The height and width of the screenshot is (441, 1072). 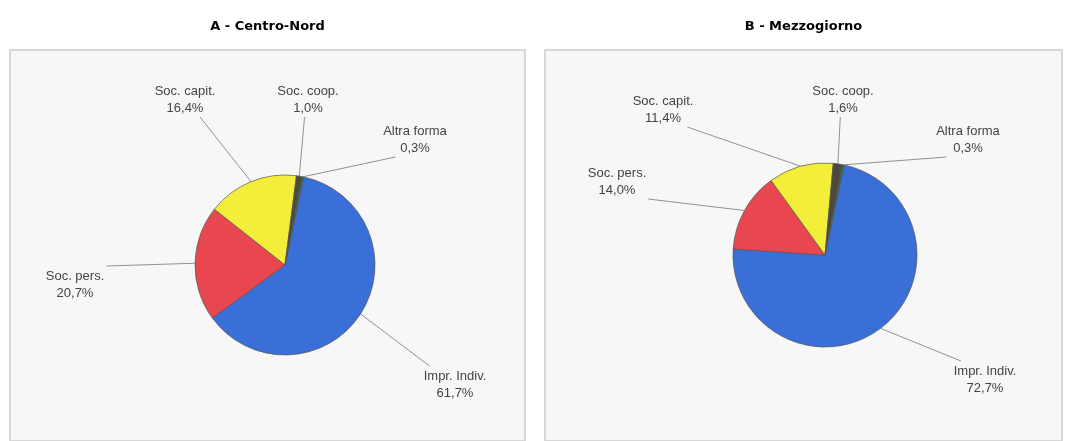 What do you see at coordinates (308, 107) in the screenshot?
I see `data-label: 1,0%` at bounding box center [308, 107].